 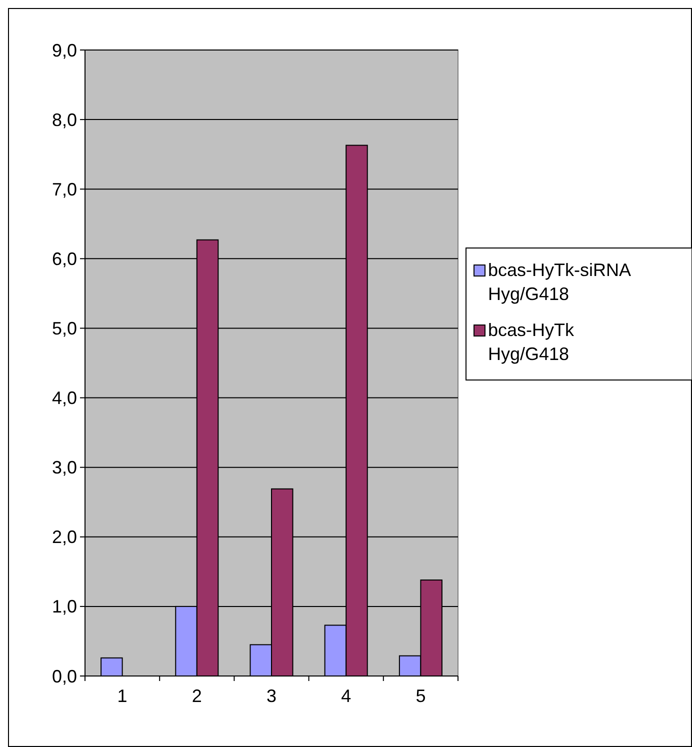 I want to click on legend-label: bcas-HyTk-siRNA Hyg/G418, so click(x=560, y=282).